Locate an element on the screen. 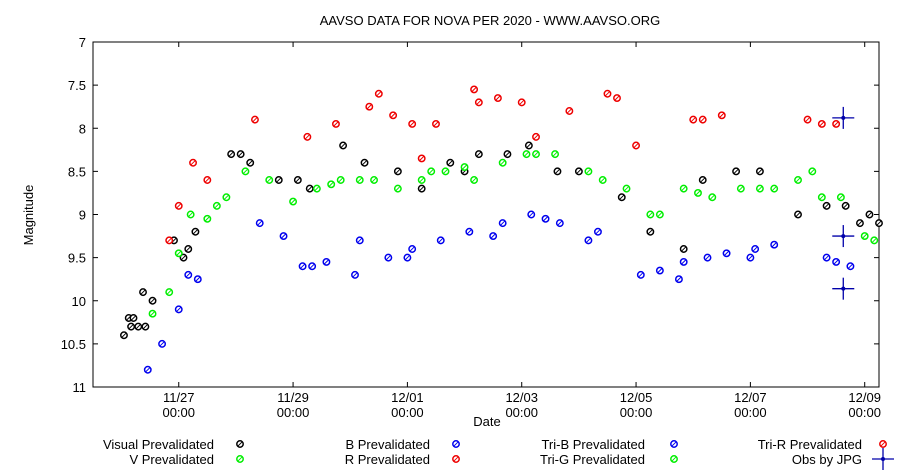 Image resolution: width=900 pixels, height=473 pixels. legend-entry-4: Tri-B Prevalidated is located at coordinates (609, 444).